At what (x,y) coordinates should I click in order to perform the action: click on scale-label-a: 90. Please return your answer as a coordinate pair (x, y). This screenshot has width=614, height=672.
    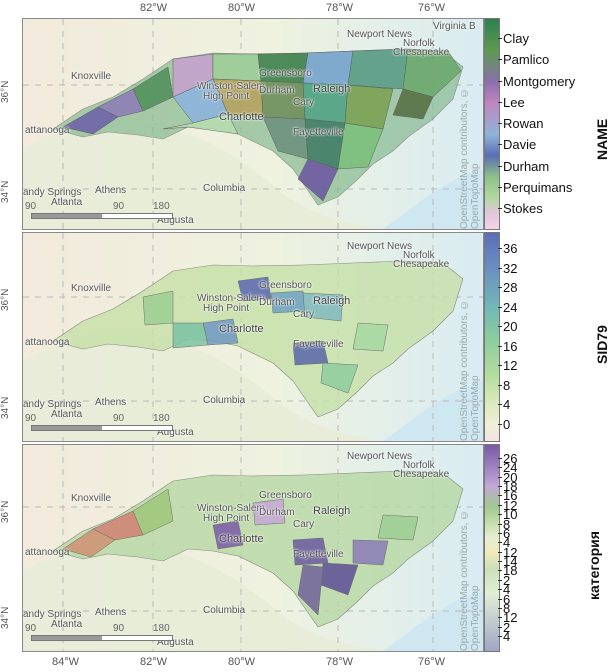
    Looking at the image, I should click on (31, 206).